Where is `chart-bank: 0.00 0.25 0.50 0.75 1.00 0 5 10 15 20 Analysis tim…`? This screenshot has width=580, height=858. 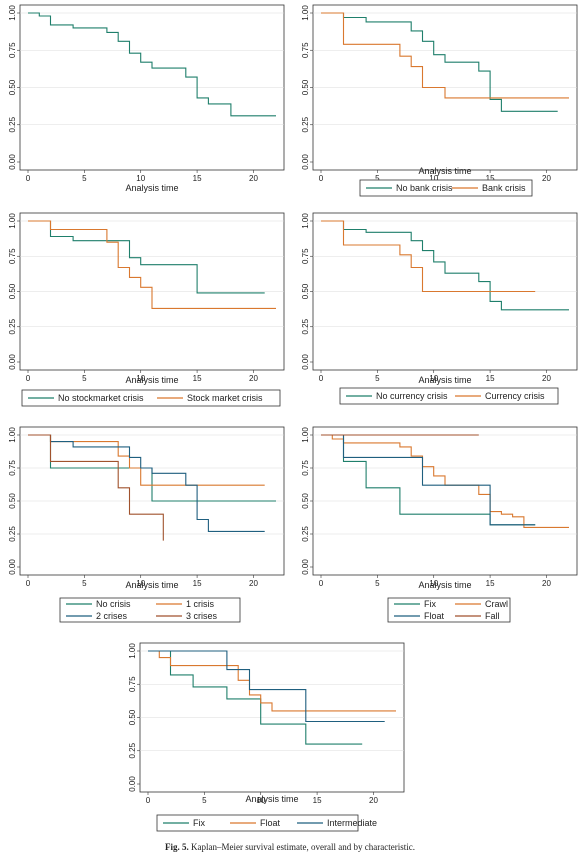
chart-bank: 0.00 0.25 0.50 0.75 1.00 0 5 10 15 20 Analysis tim… is located at coordinates (439, 100).